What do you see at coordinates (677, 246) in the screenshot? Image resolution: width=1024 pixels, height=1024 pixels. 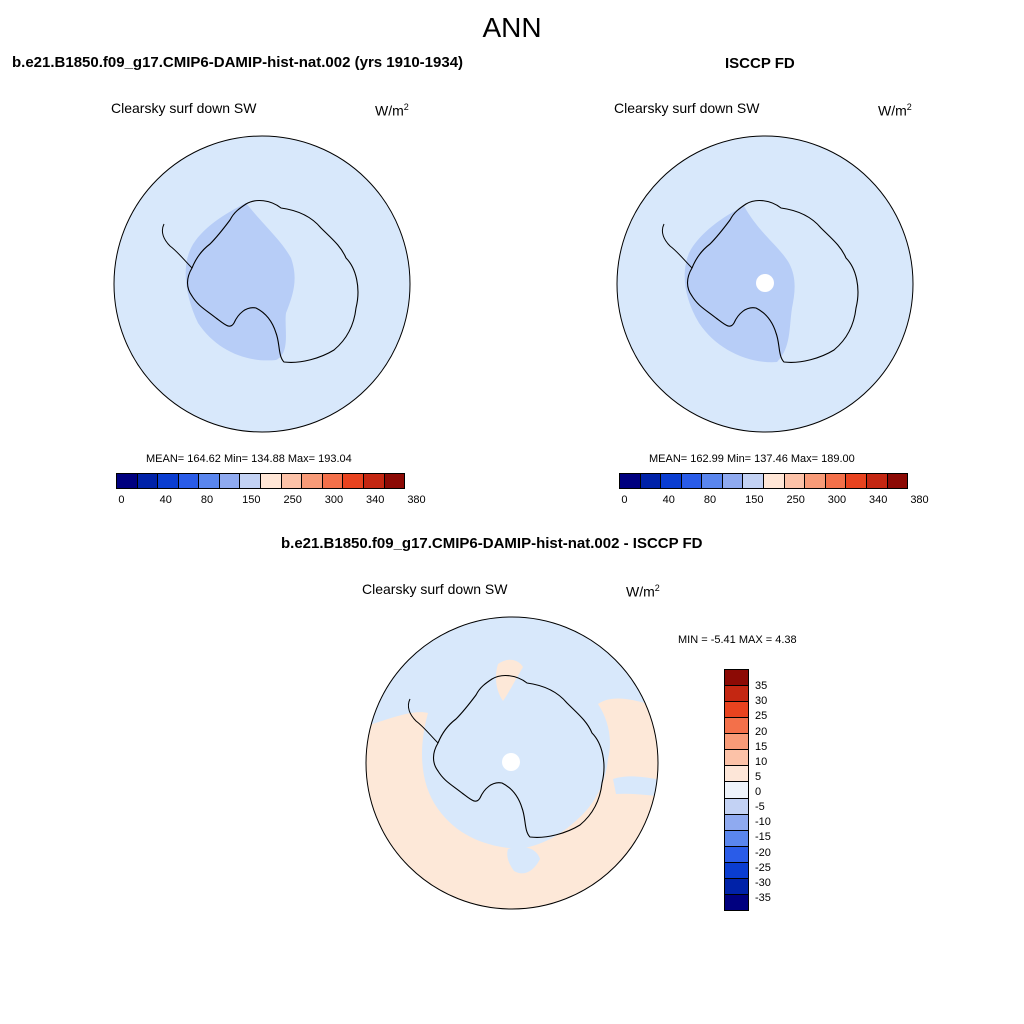 I see `obs-antarctic-peninsula` at bounding box center [677, 246].